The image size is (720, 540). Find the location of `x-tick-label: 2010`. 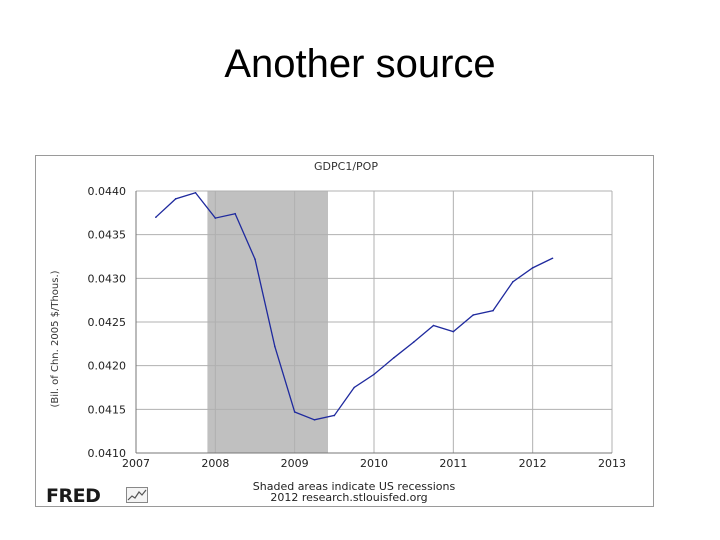

x-tick-label: 2010 is located at coordinates (374, 463).